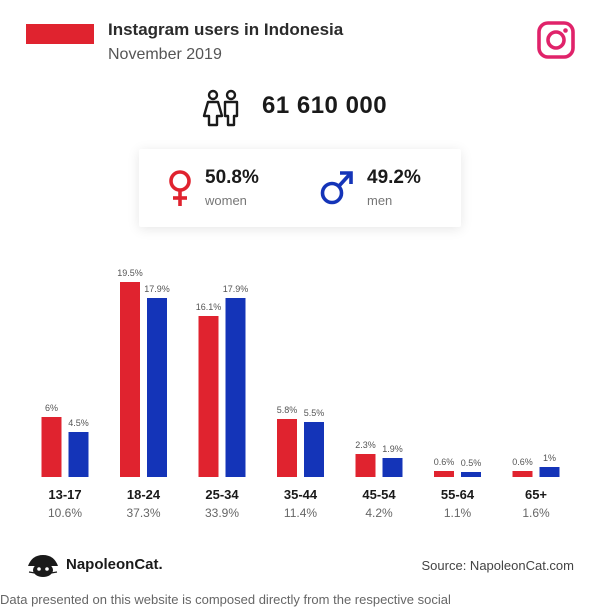 The width and height of the screenshot is (600, 607). Describe the element at coordinates (444, 462) in the screenshot. I see `data-label-55-64-series-1: 0.6%` at that location.